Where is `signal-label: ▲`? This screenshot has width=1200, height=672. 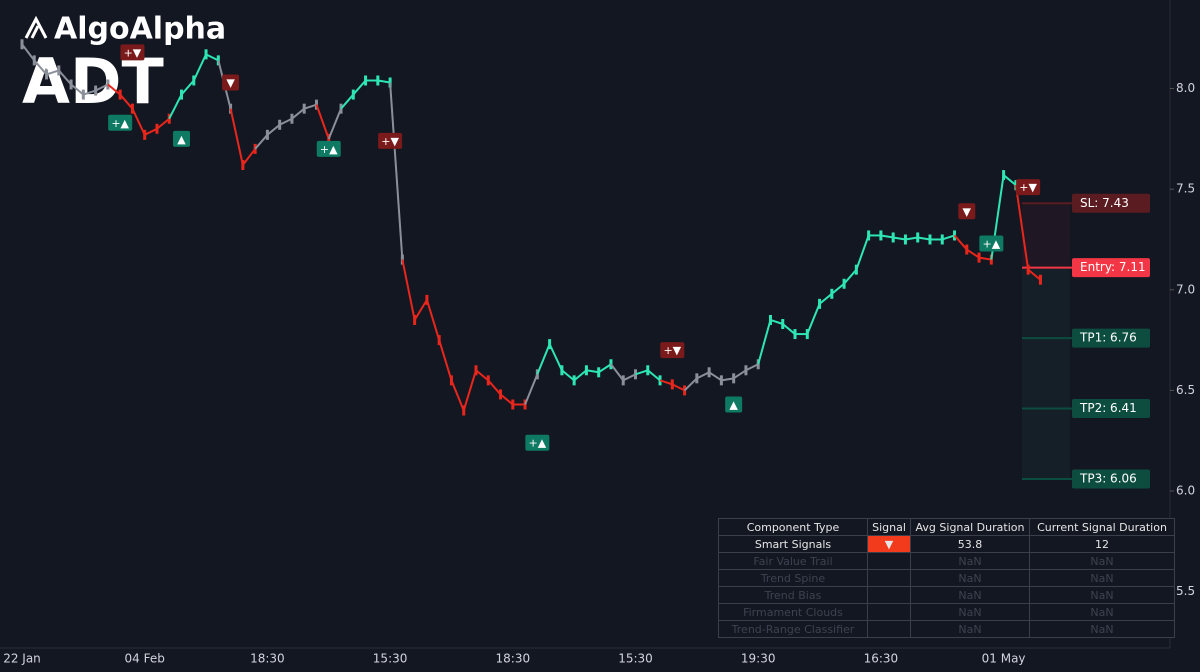 signal-label: ▲ is located at coordinates (733, 404).